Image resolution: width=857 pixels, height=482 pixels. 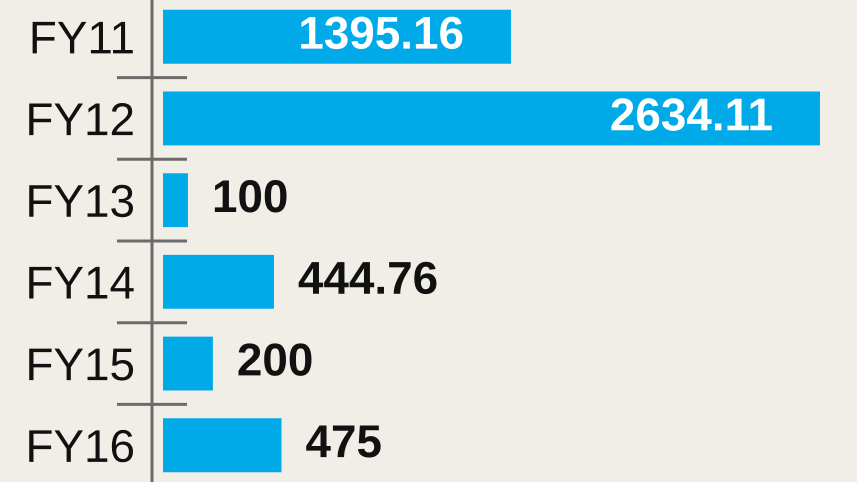 What do you see at coordinates (691, 114) in the screenshot?
I see `data-label: 2634.11` at bounding box center [691, 114].